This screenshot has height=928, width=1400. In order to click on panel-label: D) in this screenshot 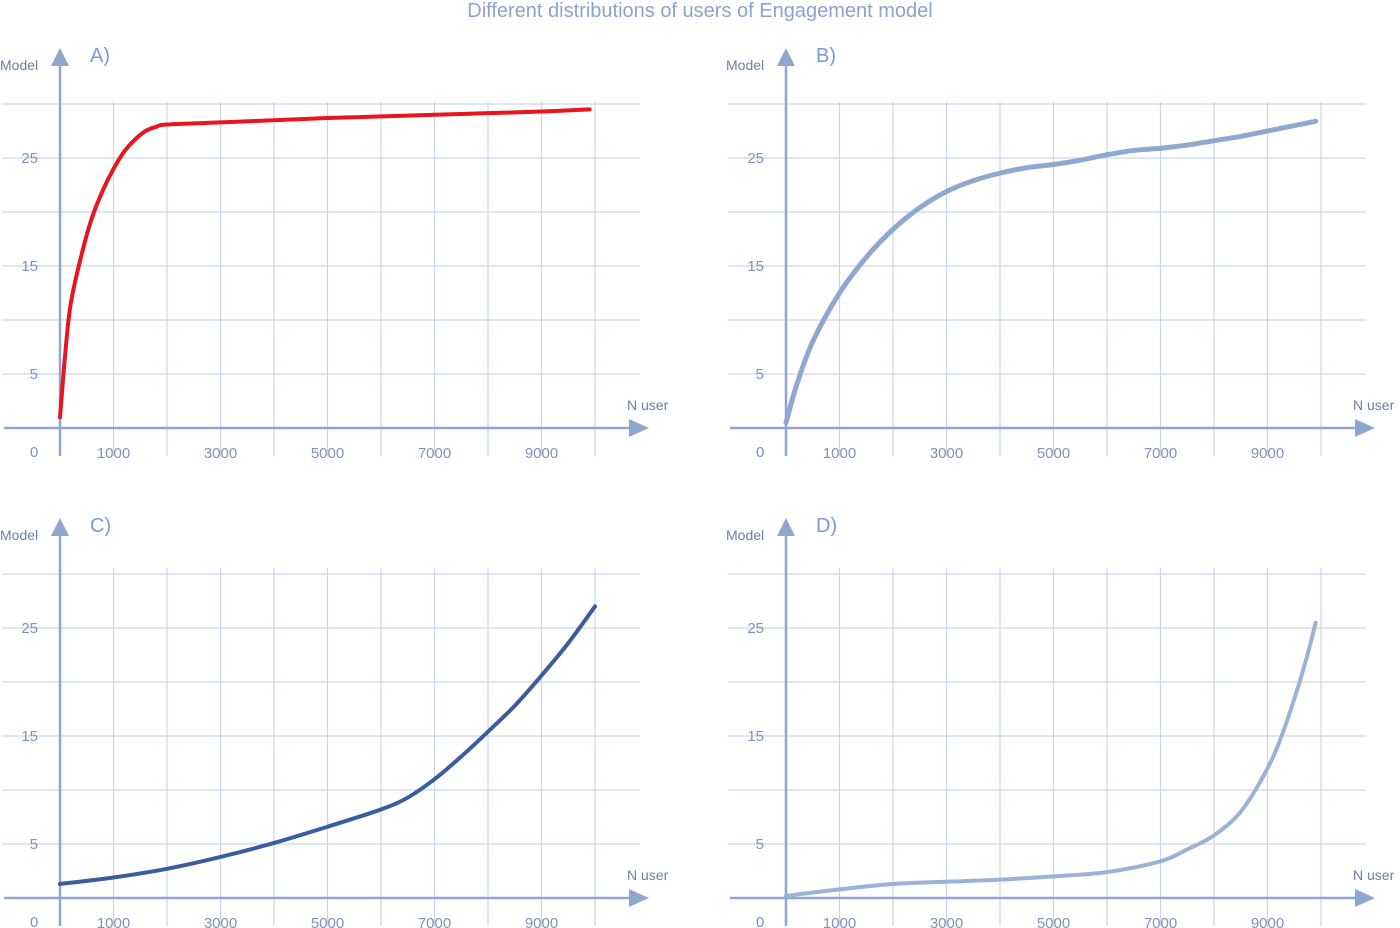, I will do `click(826, 526)`.